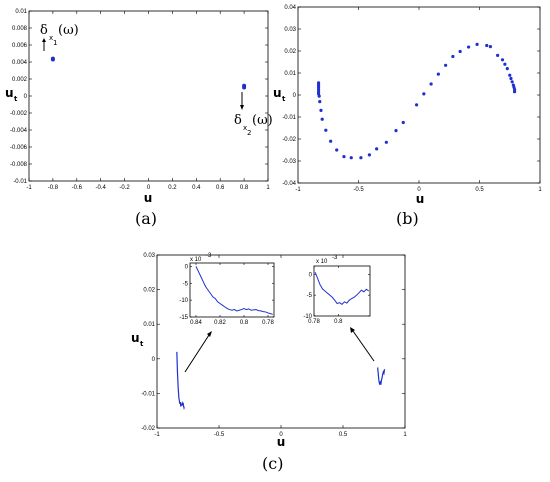 This screenshot has width=550, height=482. What do you see at coordinates (242, 107) in the screenshot?
I see `delta-2-arrowhead` at bounding box center [242, 107].